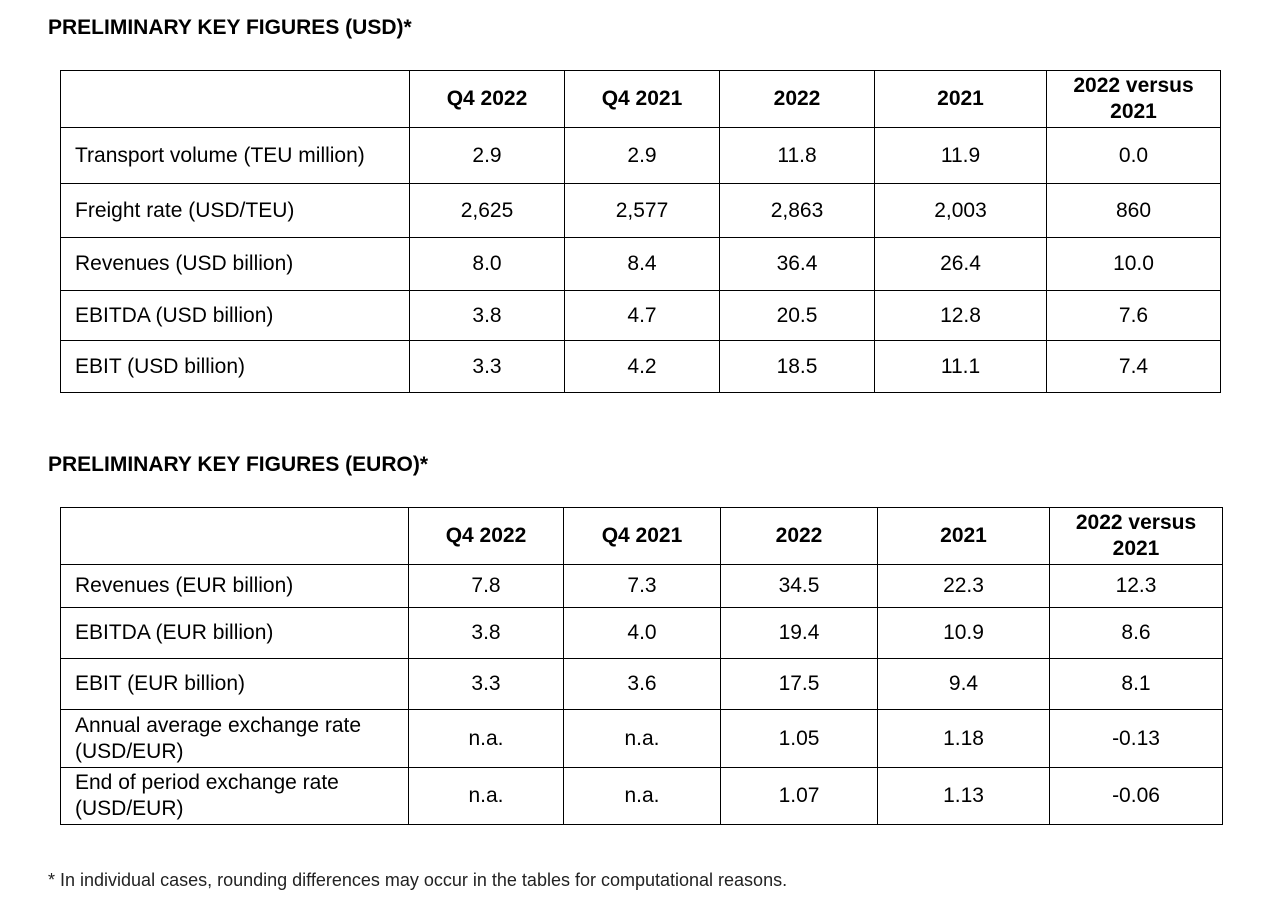  What do you see at coordinates (797, 155) in the screenshot?
I see `value-cell: 11.8` at bounding box center [797, 155].